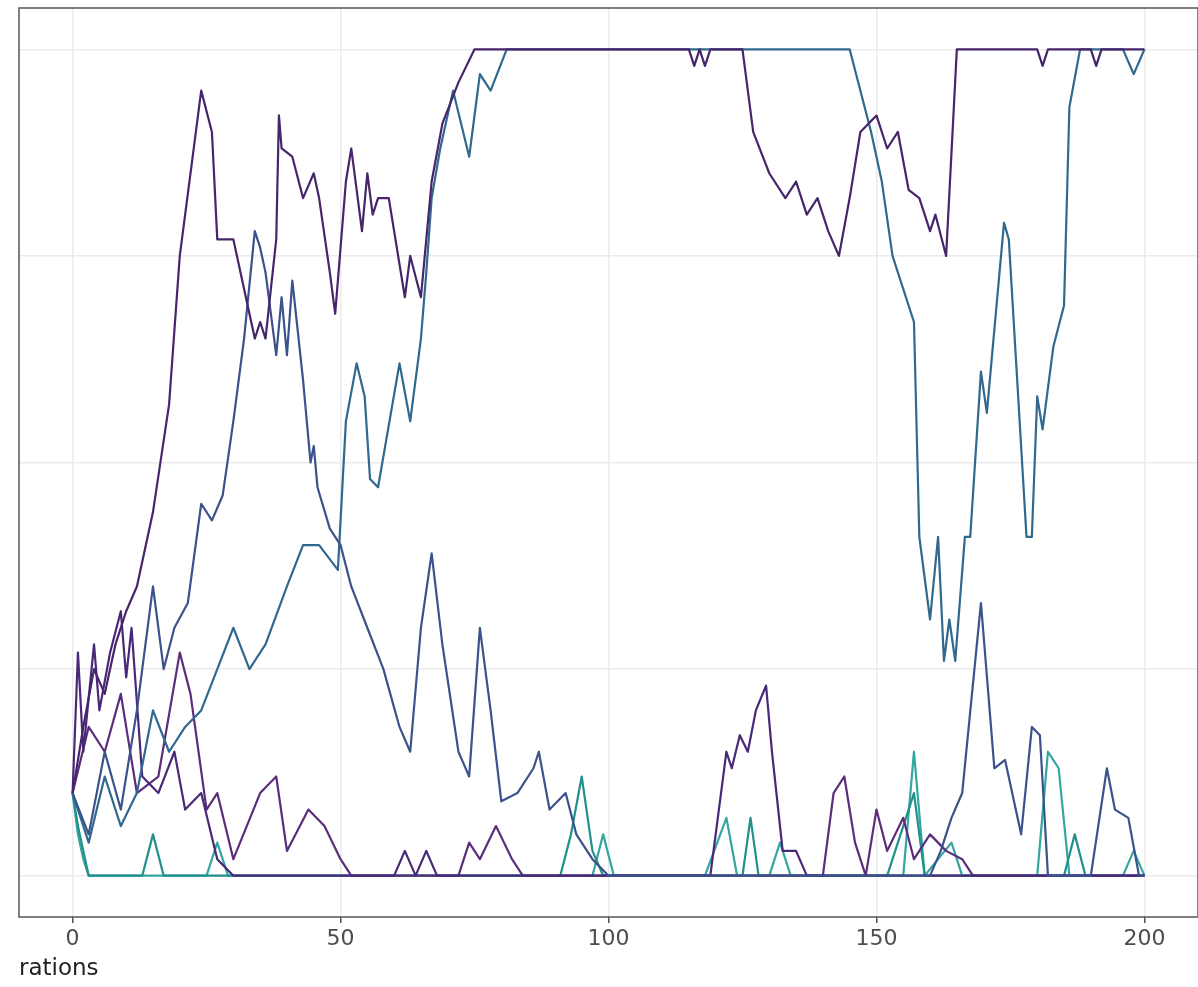  What do you see at coordinates (608, 937) in the screenshot?
I see `x-tick-label: 100` at bounding box center [608, 937].